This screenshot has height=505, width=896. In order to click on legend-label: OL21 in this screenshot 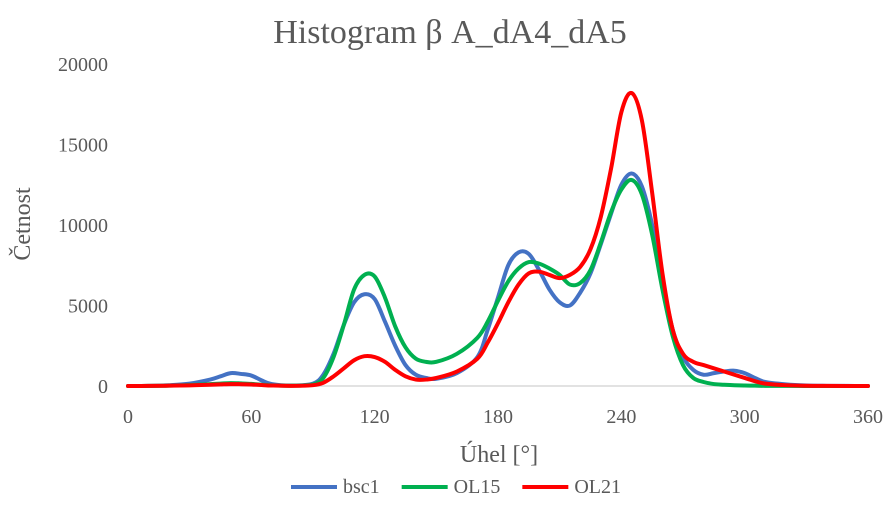, I will do `click(597, 487)`.